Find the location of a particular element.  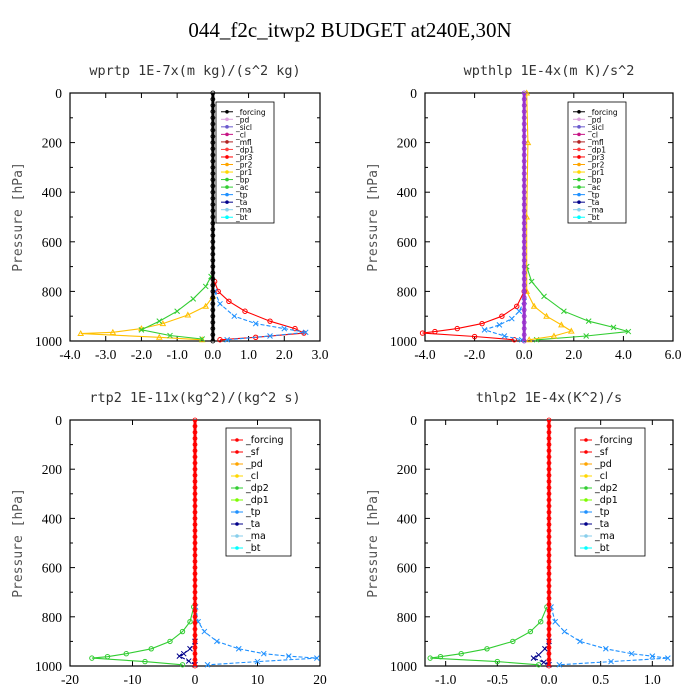

y-tick-label: 400 is located at coordinates (52, 518).